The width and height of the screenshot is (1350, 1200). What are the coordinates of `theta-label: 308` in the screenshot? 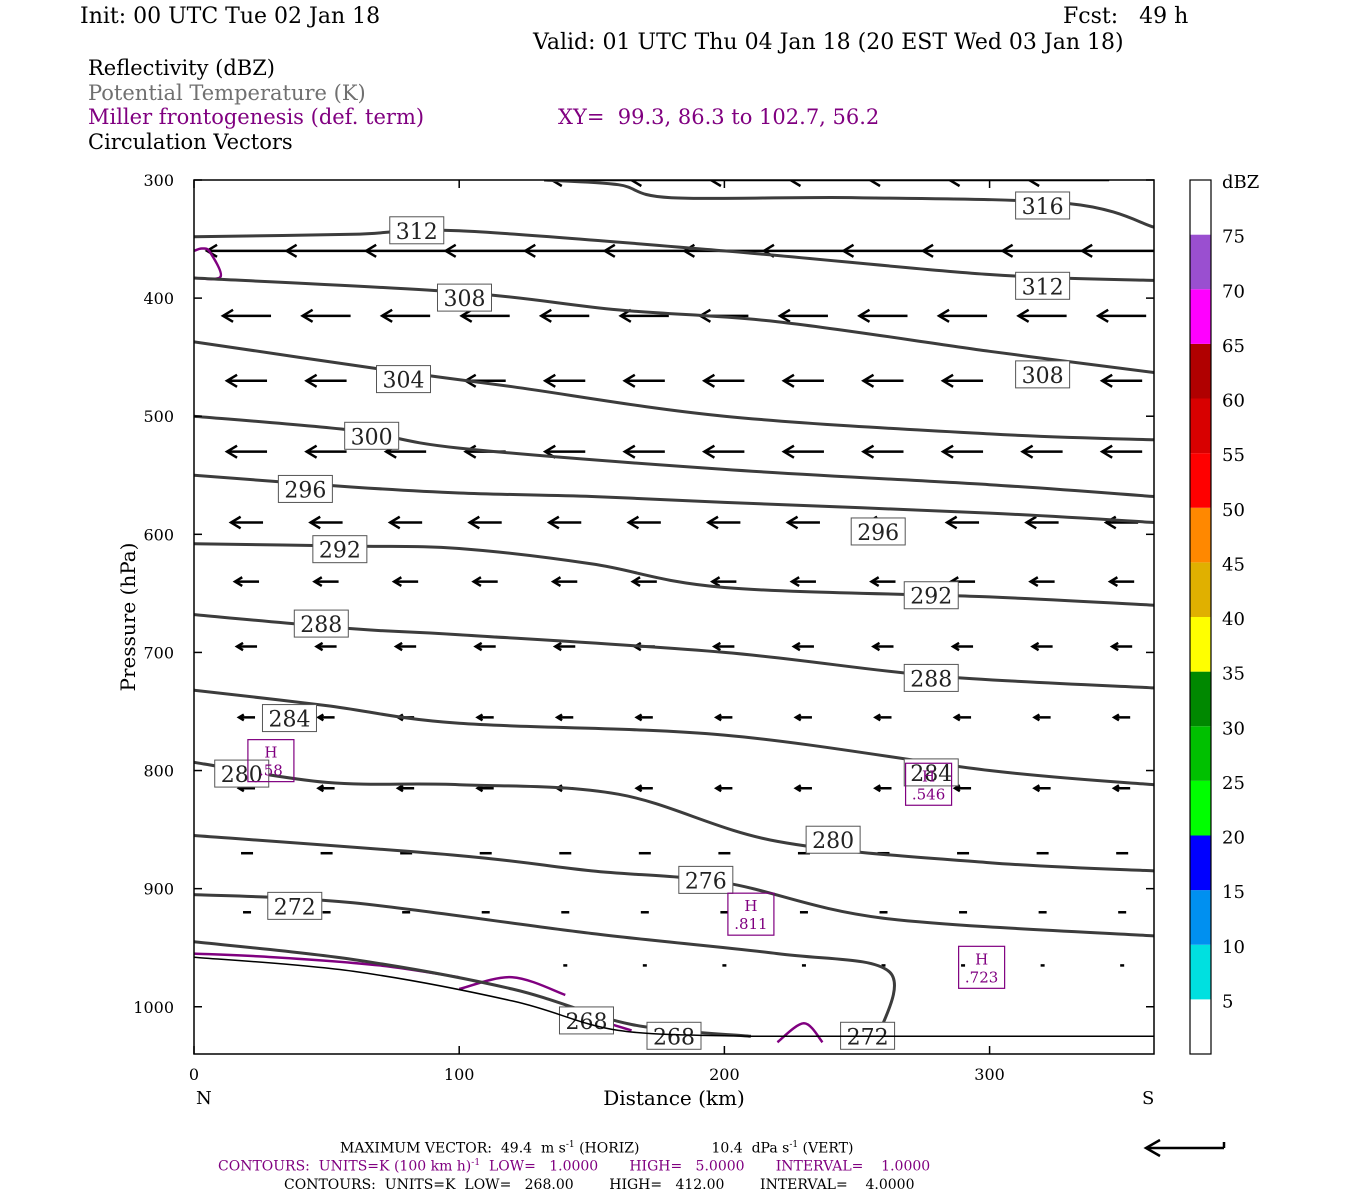 It's located at (1043, 376).